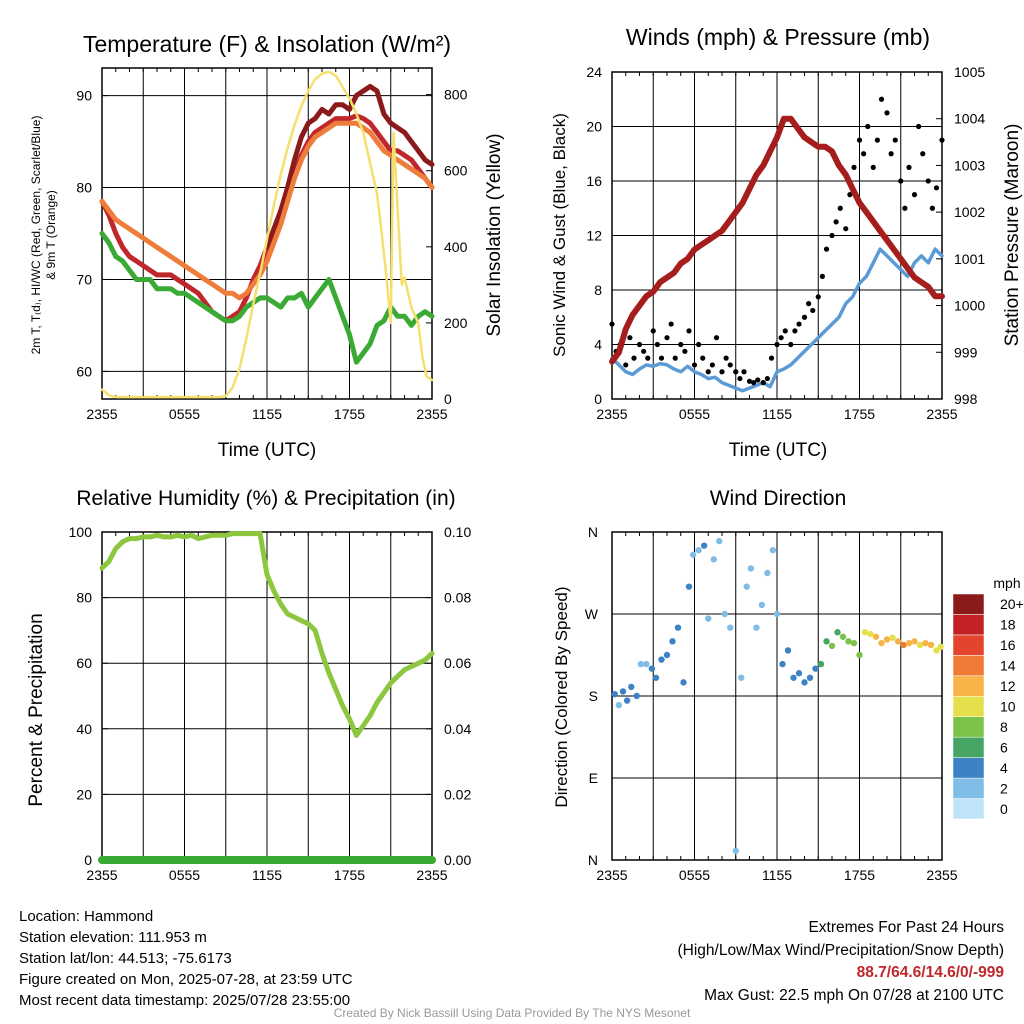 The image size is (1024, 1024). I want to click on colorbar-label: 14, so click(1008, 666).